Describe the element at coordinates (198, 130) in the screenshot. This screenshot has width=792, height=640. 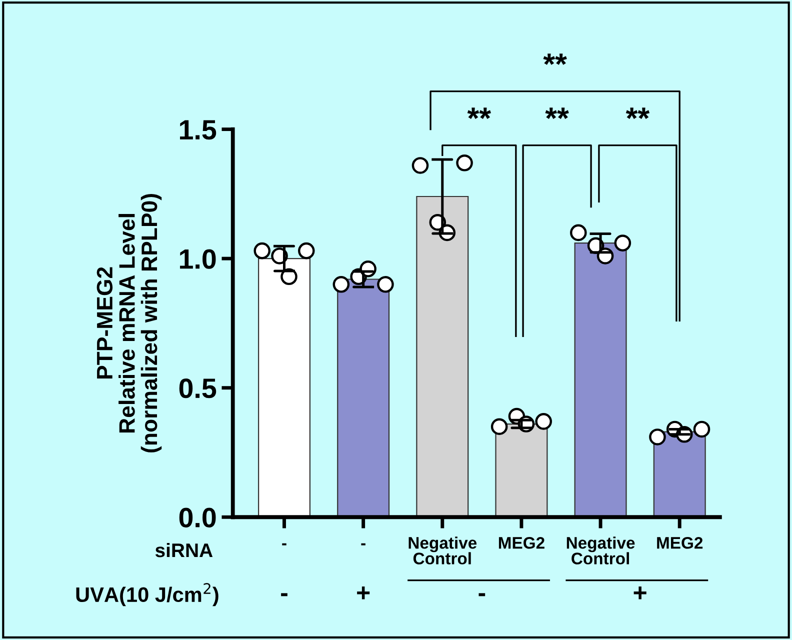
I see `y-tick-label: 1.5` at that location.